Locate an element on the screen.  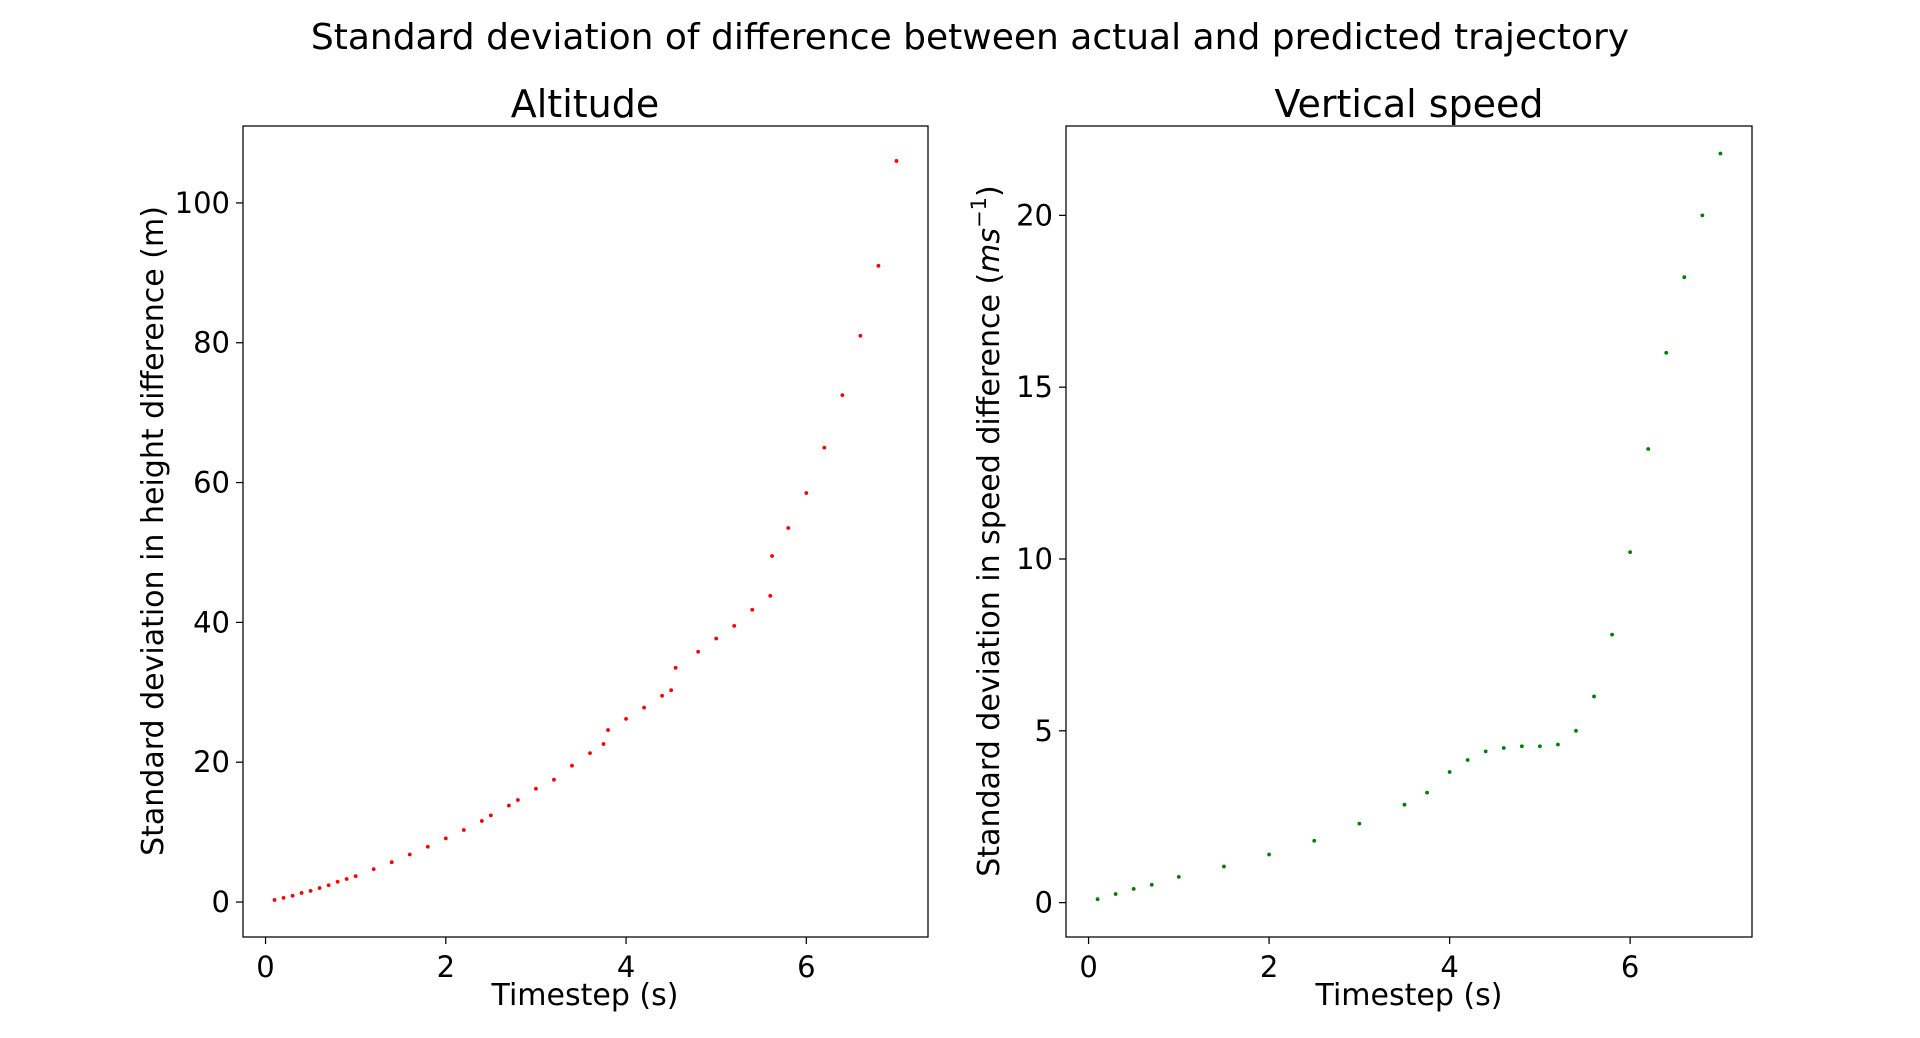
y-axis-label-exponent: −1 is located at coordinates (979, 212).